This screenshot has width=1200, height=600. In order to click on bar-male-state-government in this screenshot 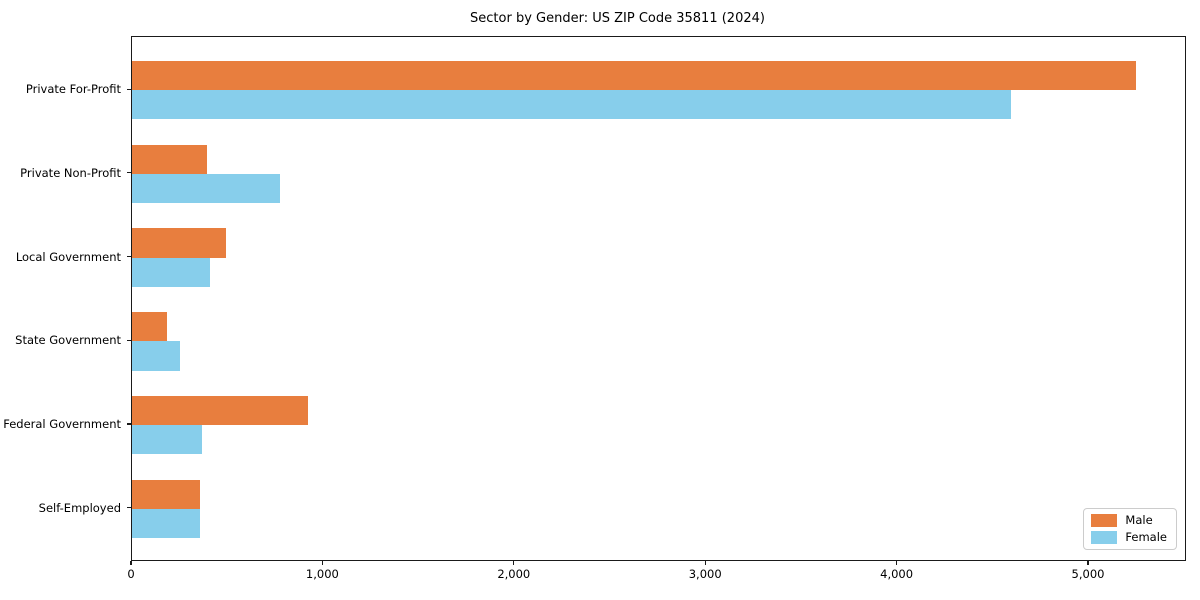, I will do `click(150, 327)`.